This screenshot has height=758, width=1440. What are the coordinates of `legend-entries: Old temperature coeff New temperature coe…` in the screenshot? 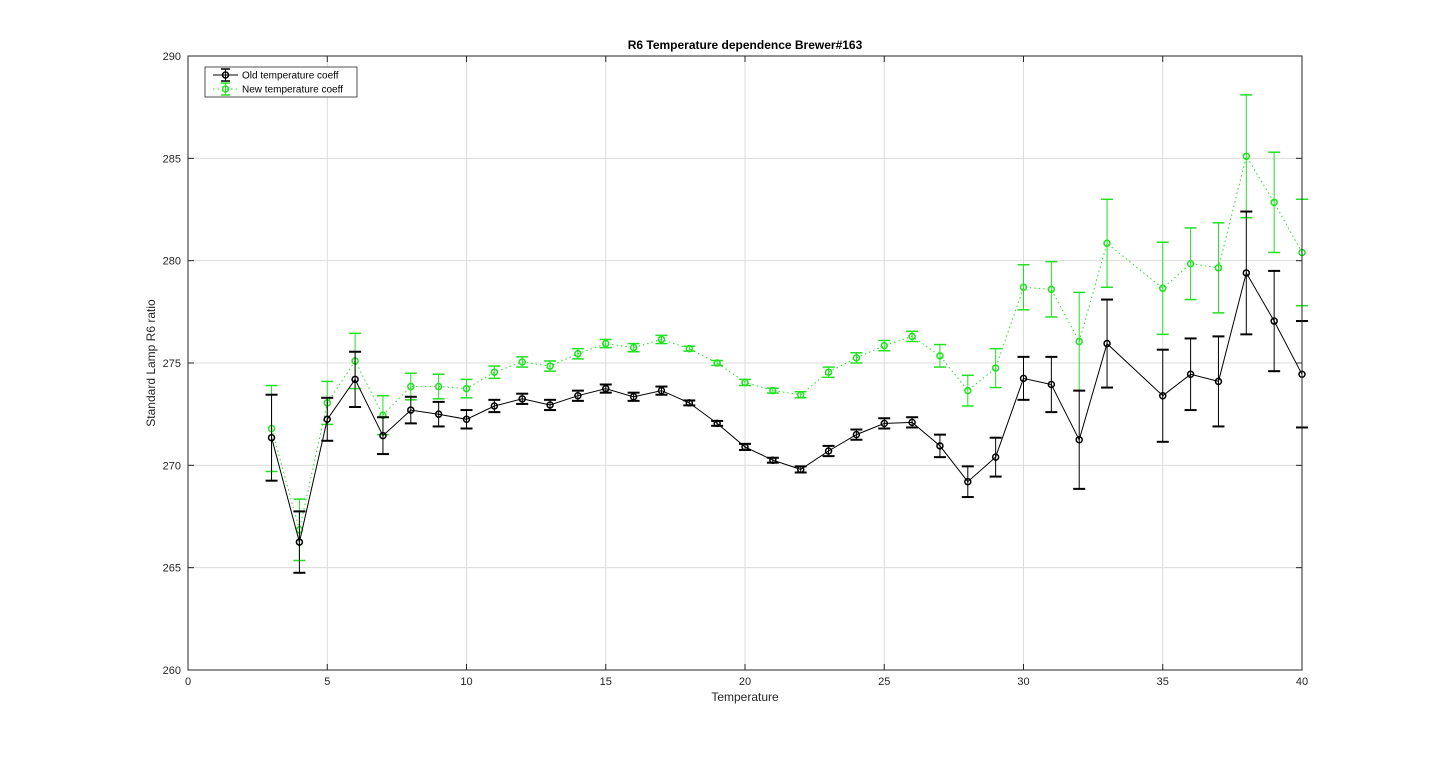 It's located at (278, 82).